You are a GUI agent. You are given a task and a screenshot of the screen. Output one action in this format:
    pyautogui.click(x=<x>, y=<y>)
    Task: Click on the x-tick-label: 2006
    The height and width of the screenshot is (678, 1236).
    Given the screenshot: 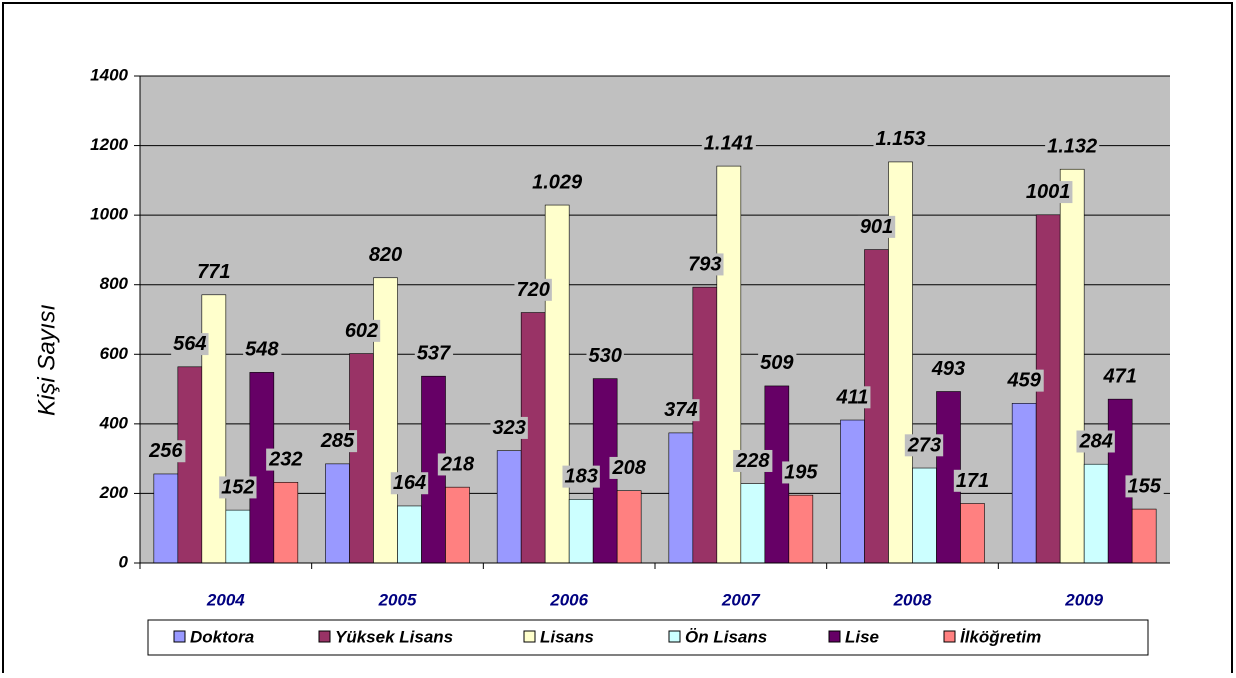 What is the action you would take?
    pyautogui.click(x=568, y=599)
    